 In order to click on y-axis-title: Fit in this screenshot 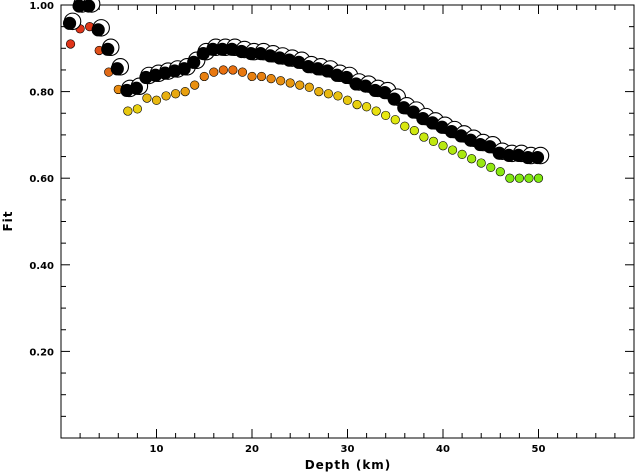, I will do `click(8, 220)`.